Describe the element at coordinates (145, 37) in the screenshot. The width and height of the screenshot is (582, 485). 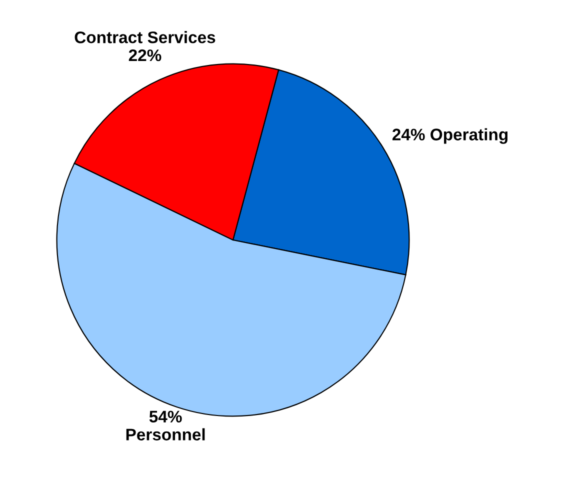
I see `slice-label: Contract Services` at that location.